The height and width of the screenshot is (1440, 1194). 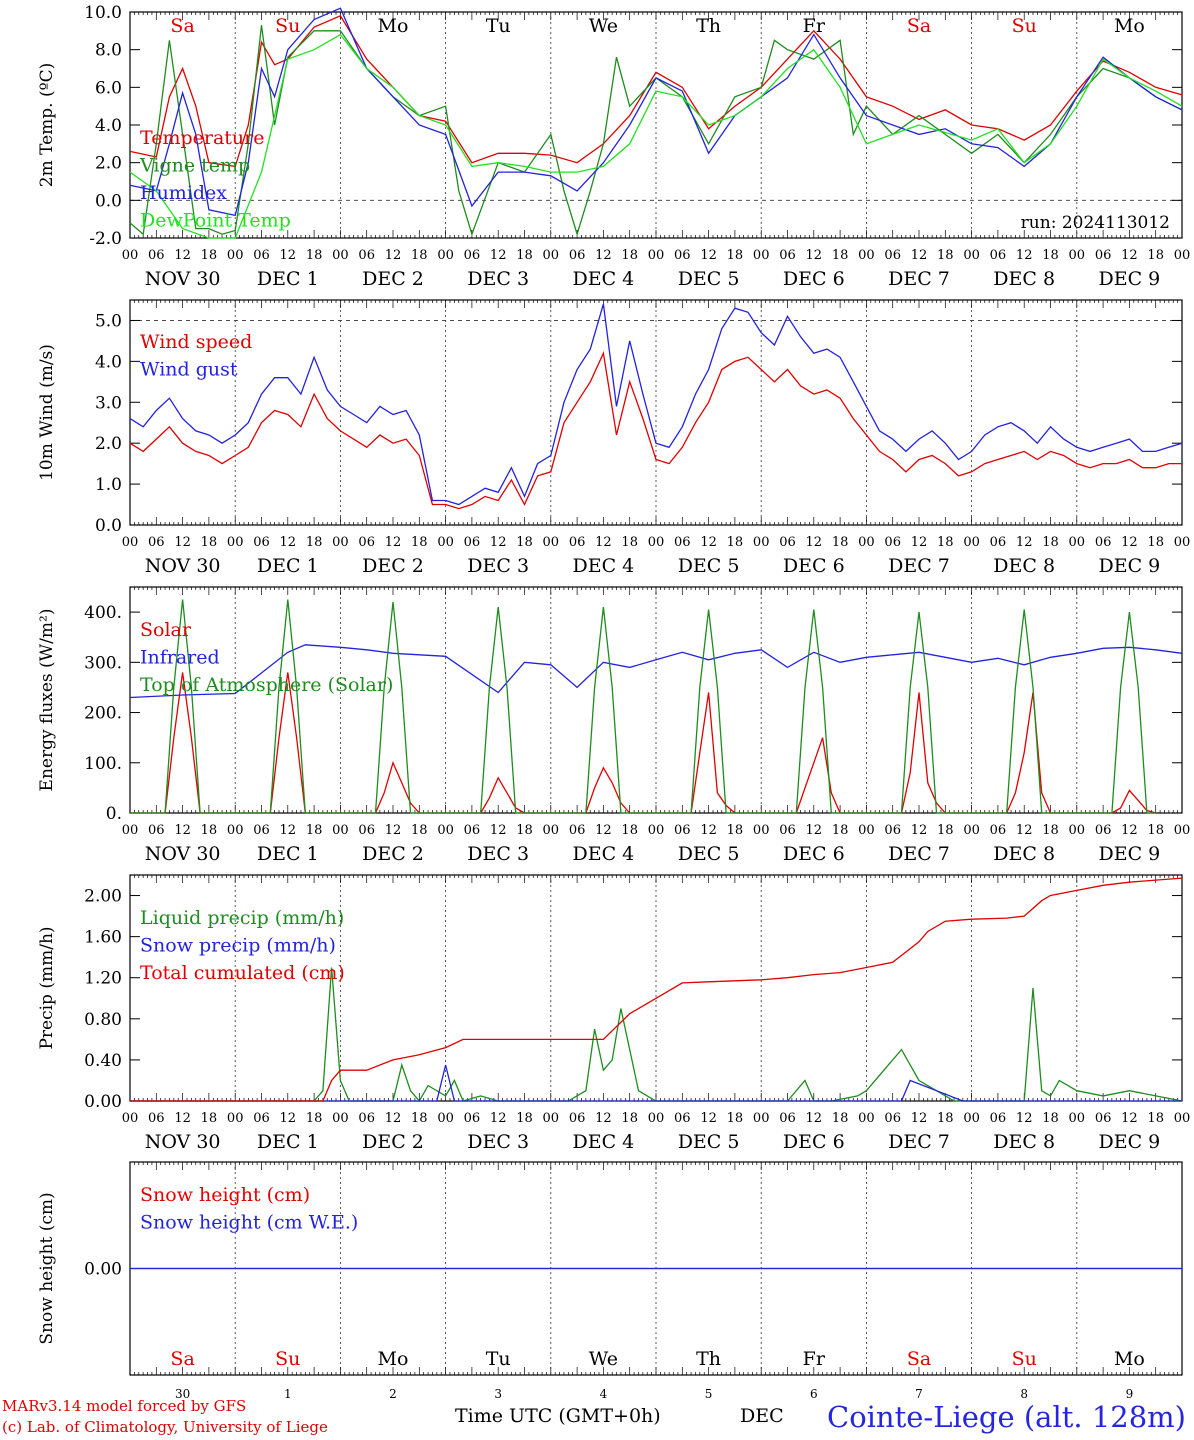 I want to click on day-number-label: 5, so click(x=709, y=1394).